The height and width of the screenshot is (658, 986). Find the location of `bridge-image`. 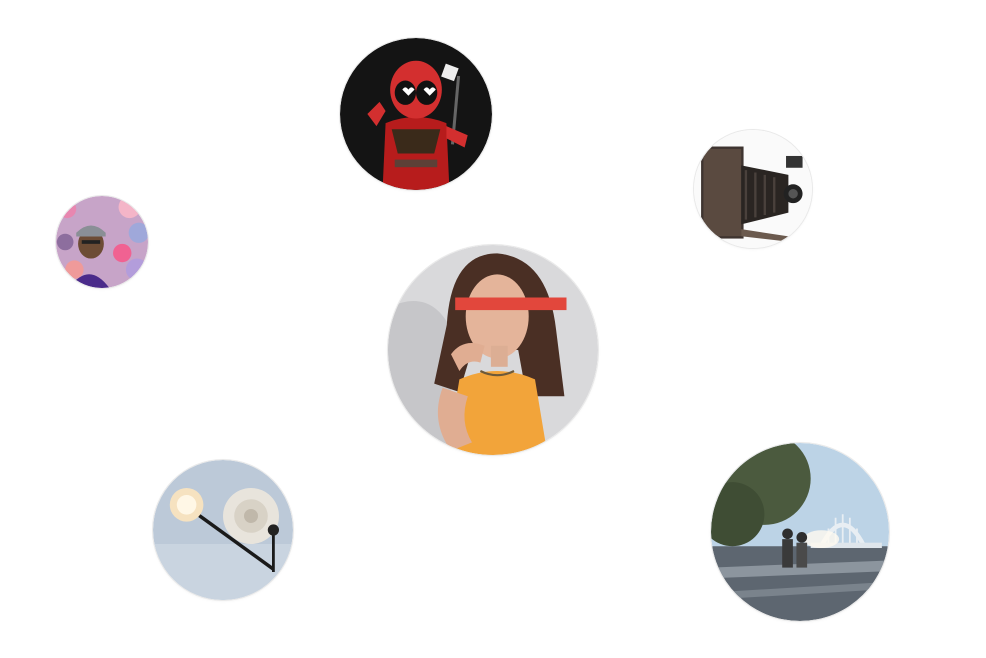

bridge-image is located at coordinates (800, 532).